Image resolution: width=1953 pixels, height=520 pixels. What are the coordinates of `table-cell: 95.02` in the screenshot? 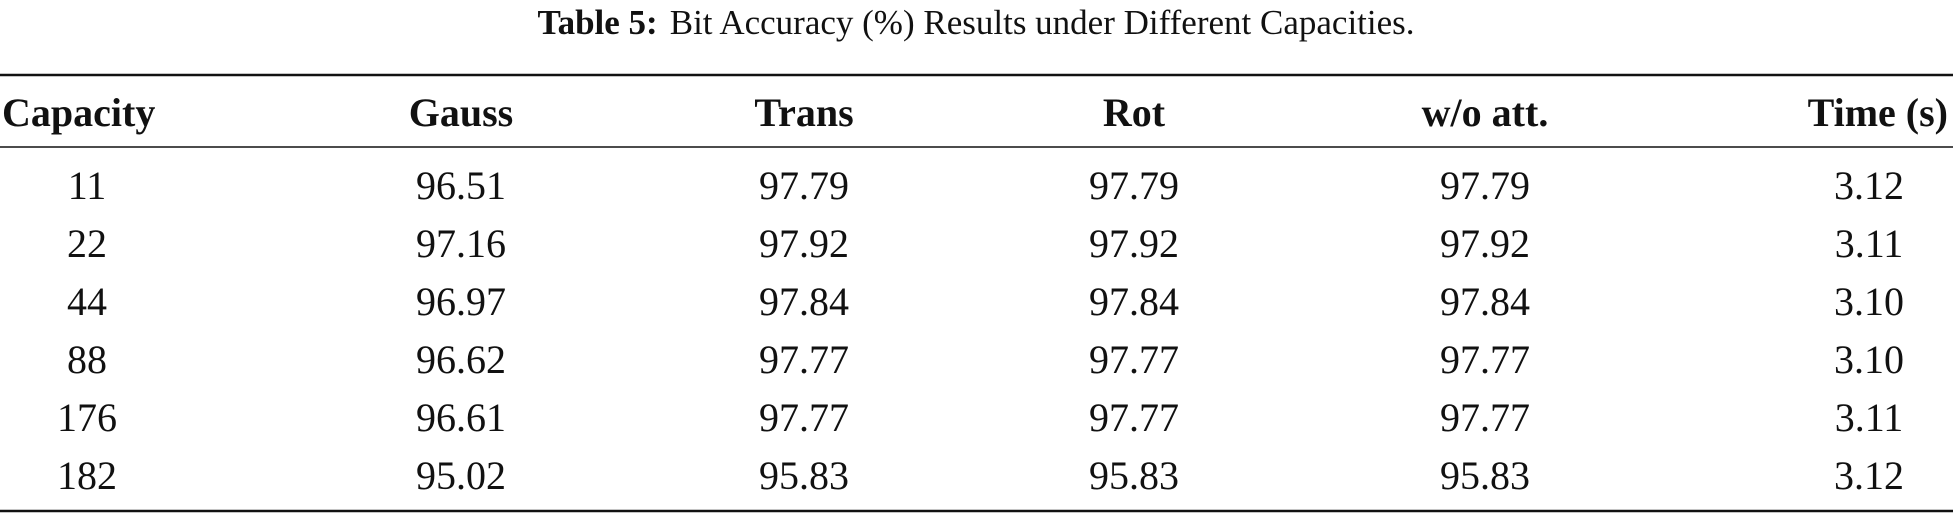 It's located at (461, 475).